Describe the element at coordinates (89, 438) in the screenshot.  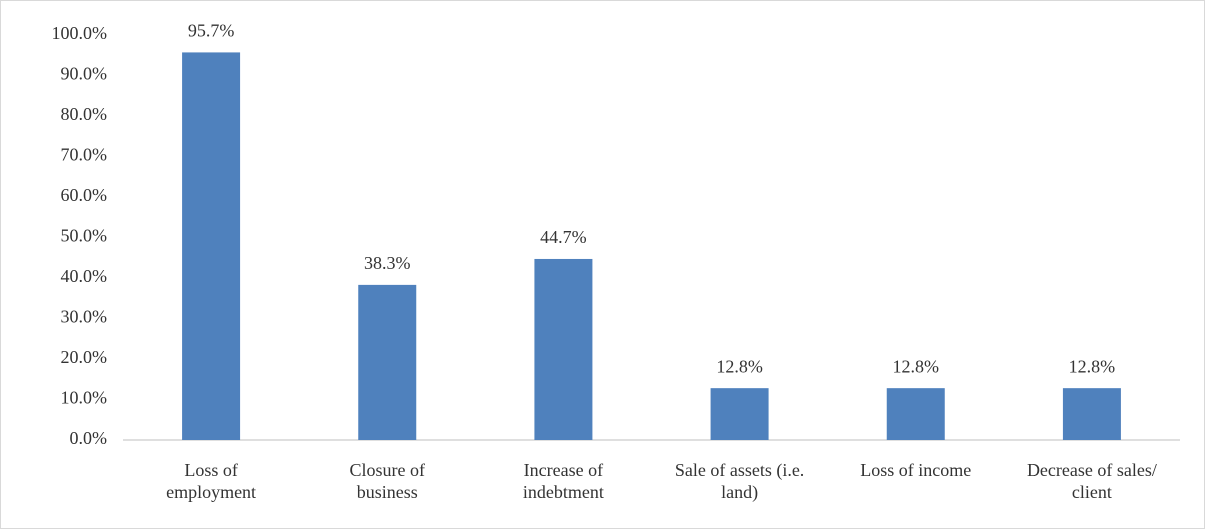
I see `y-tick-label: 0.0%` at that location.